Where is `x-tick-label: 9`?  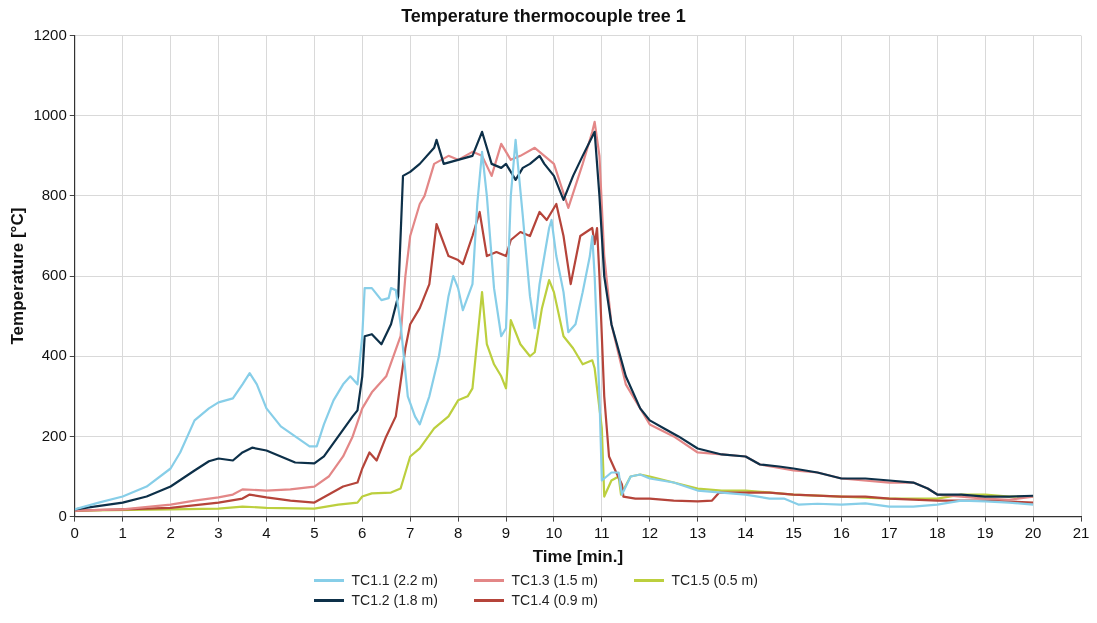 x-tick-label: 9 is located at coordinates (506, 532).